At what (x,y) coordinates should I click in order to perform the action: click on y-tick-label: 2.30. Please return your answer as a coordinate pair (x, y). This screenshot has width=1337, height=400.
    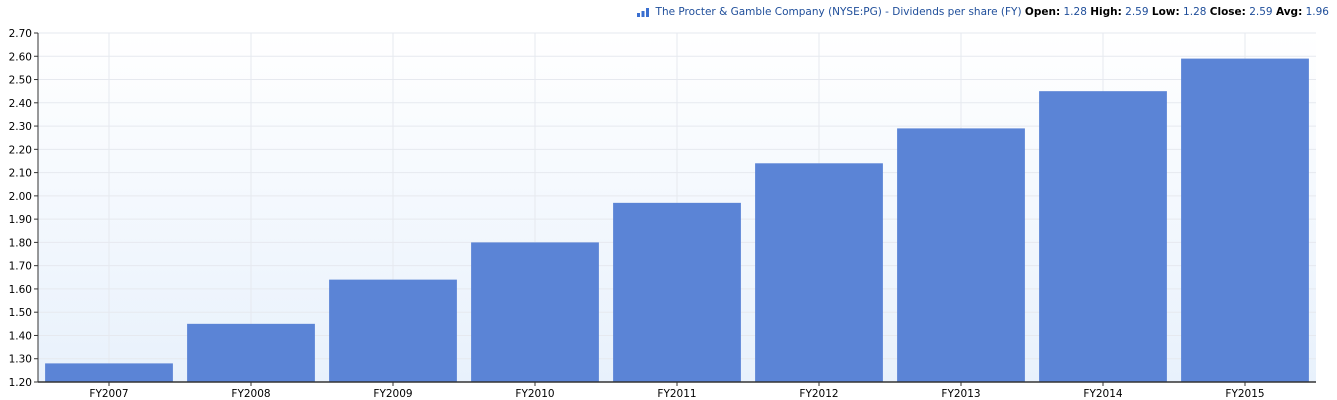
    Looking at the image, I should click on (20, 127).